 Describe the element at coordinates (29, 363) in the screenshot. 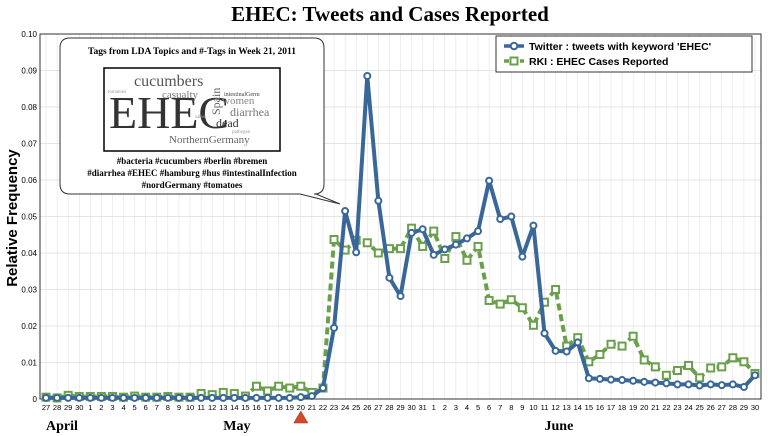

I see `y-tick-label: 0.01` at that location.